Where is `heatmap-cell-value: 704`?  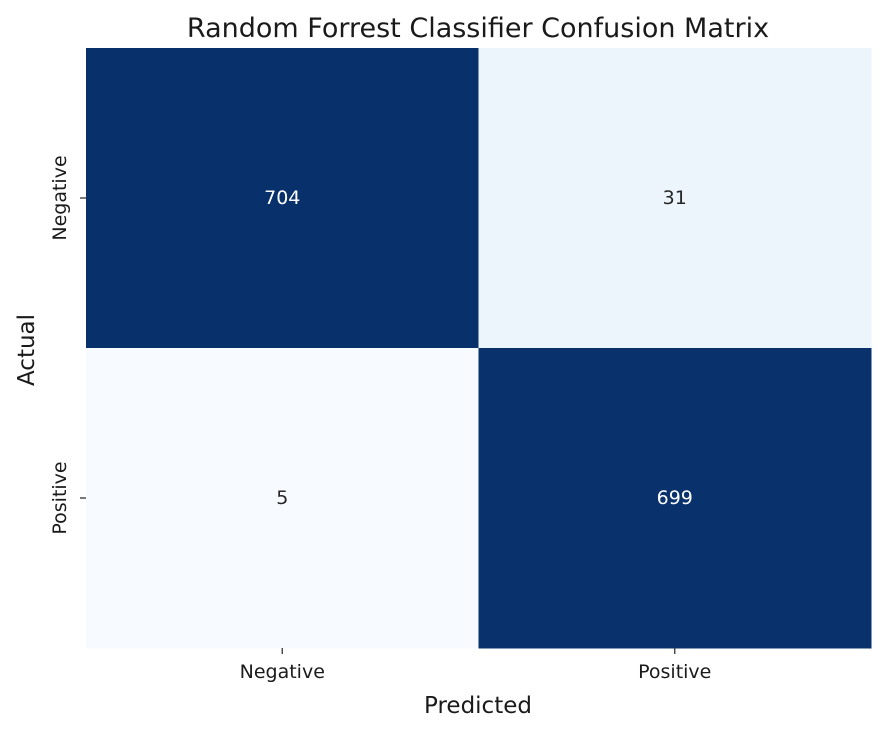
heatmap-cell-value: 704 is located at coordinates (282, 198).